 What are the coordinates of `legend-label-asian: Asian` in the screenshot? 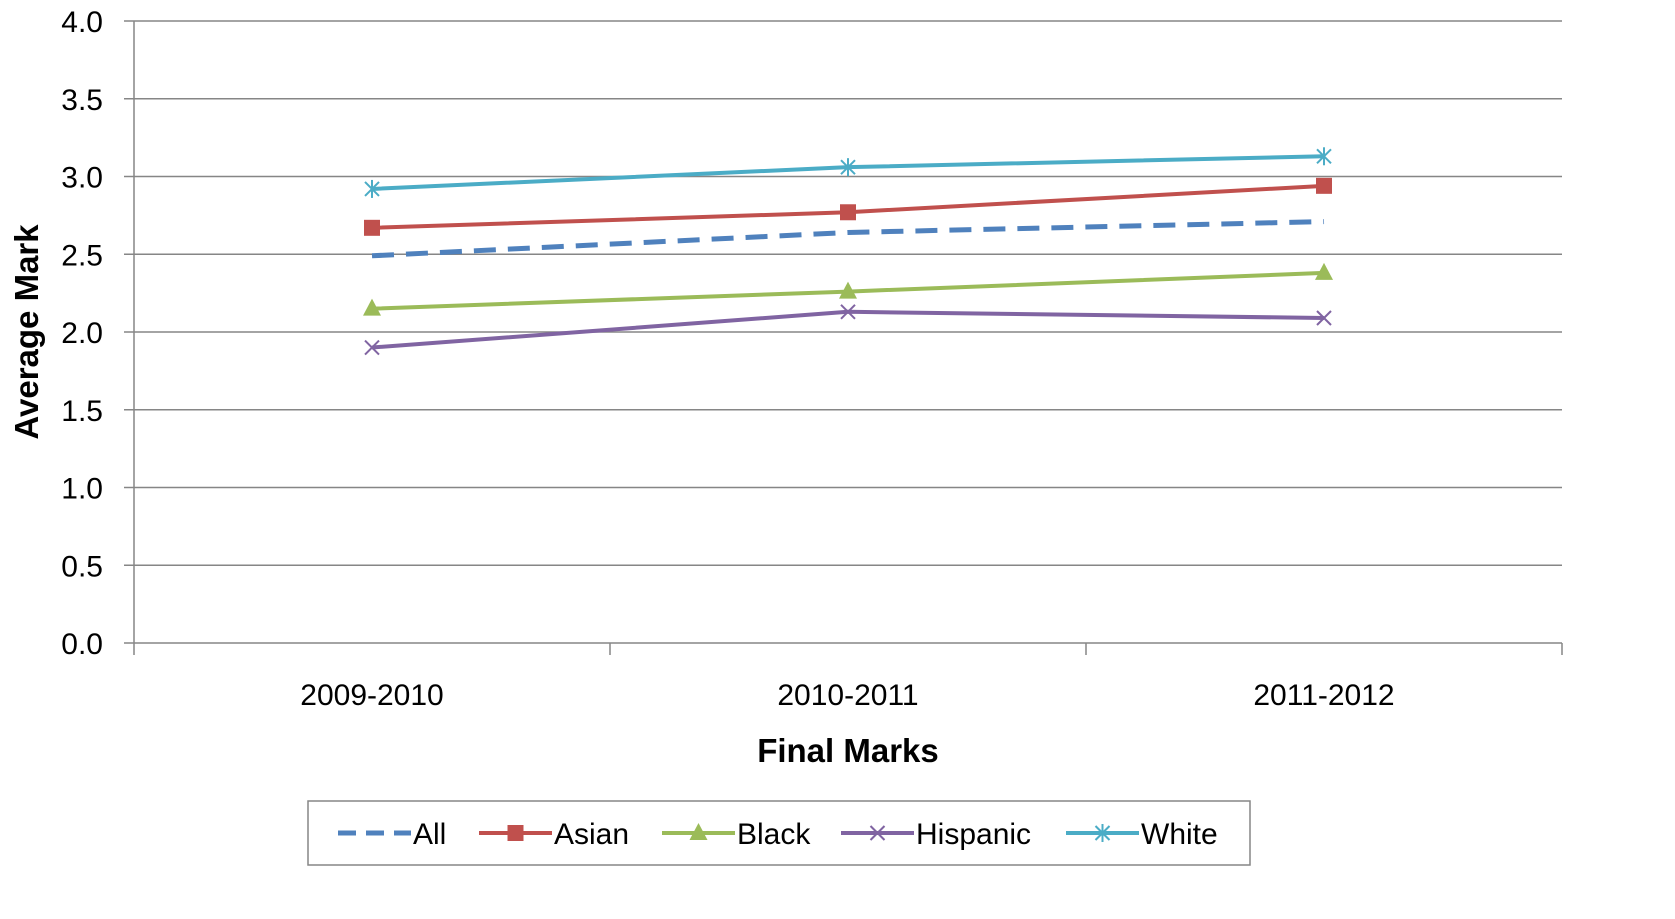 It's located at (591, 834).